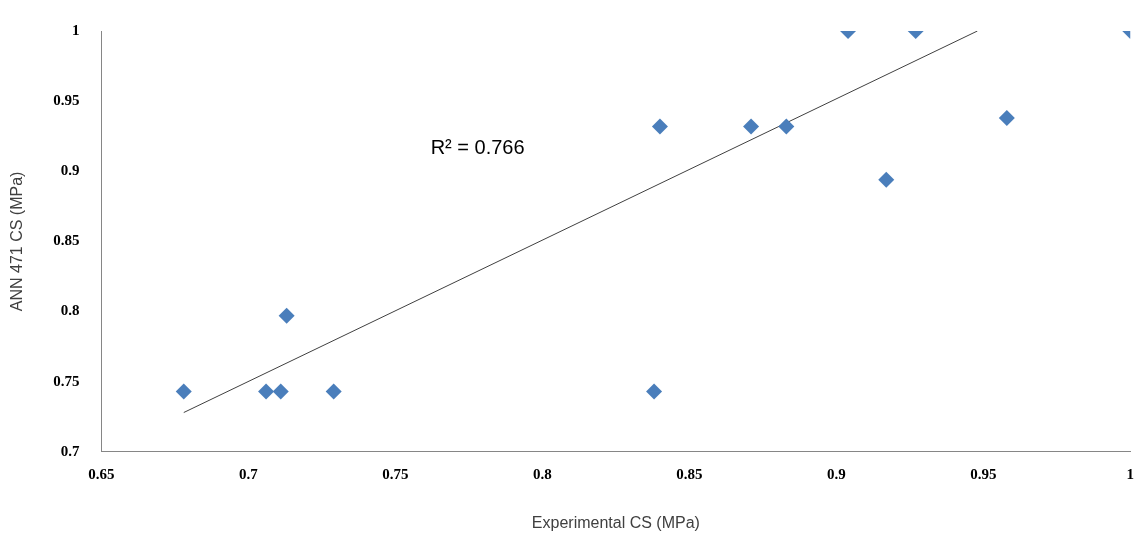  Describe the element at coordinates (66, 240) in the screenshot. I see `y-tick-label: 0.85` at that location.